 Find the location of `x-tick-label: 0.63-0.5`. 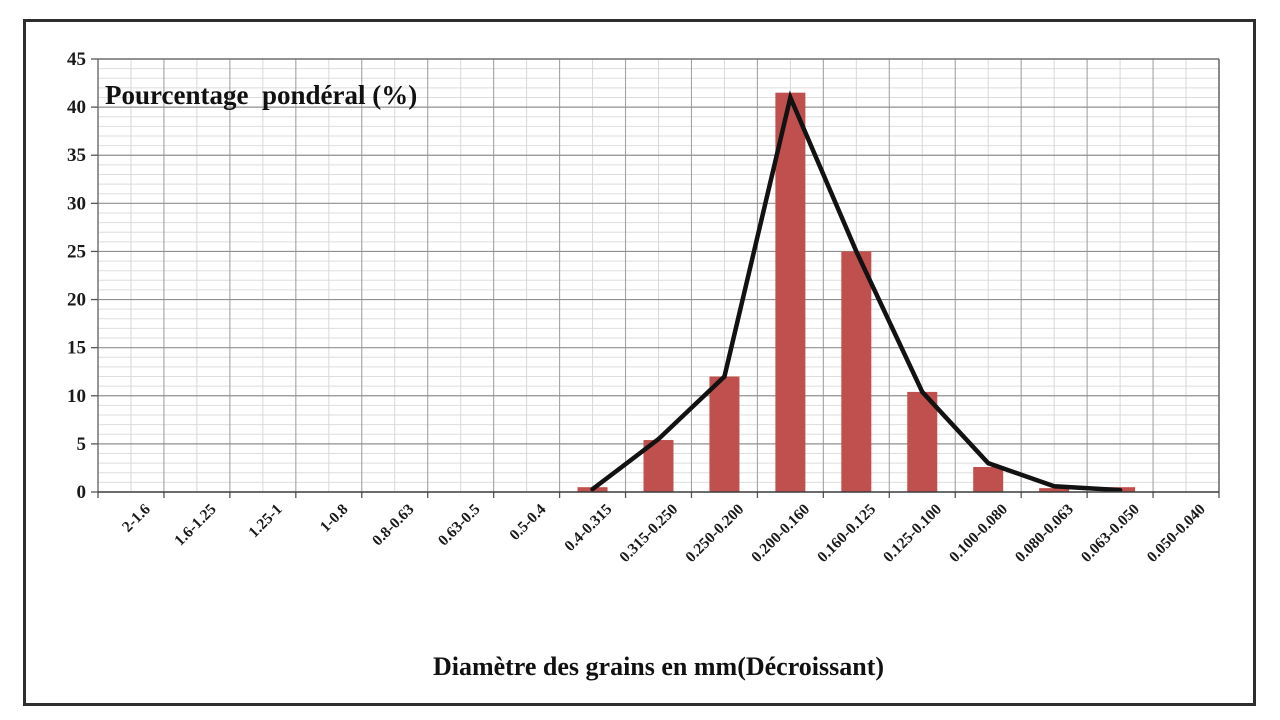

x-tick-label: 0.63-0.5 is located at coordinates (459, 525).